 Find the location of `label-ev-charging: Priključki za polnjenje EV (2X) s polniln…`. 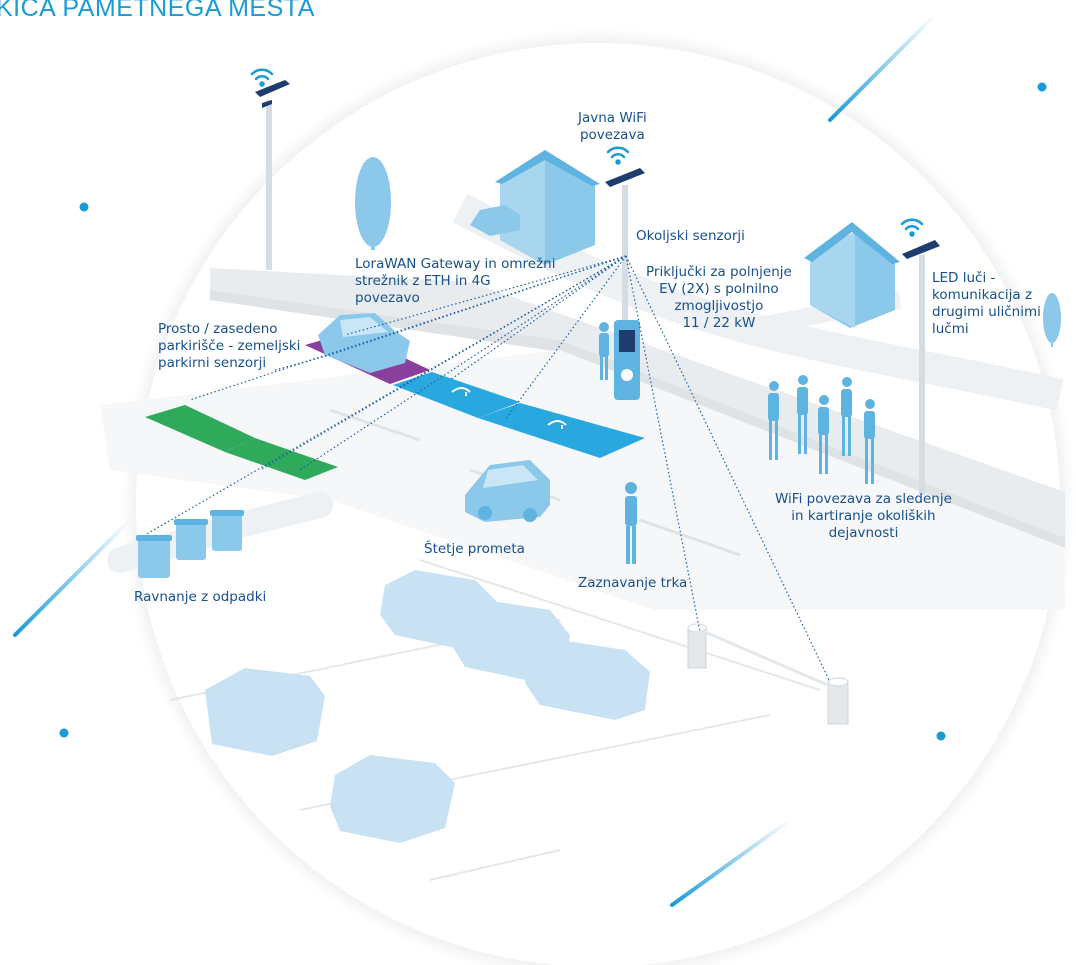

label-ev-charging: Priključki za polnjenje EV (2X) s polniln… is located at coordinates (719, 297).